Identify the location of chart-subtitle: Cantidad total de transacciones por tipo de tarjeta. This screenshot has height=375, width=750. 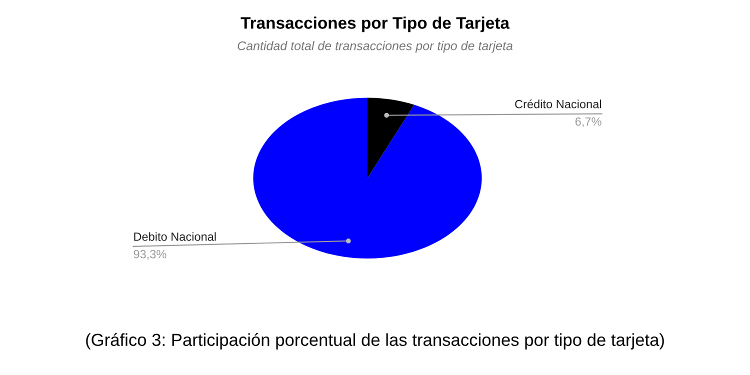
(375, 47).